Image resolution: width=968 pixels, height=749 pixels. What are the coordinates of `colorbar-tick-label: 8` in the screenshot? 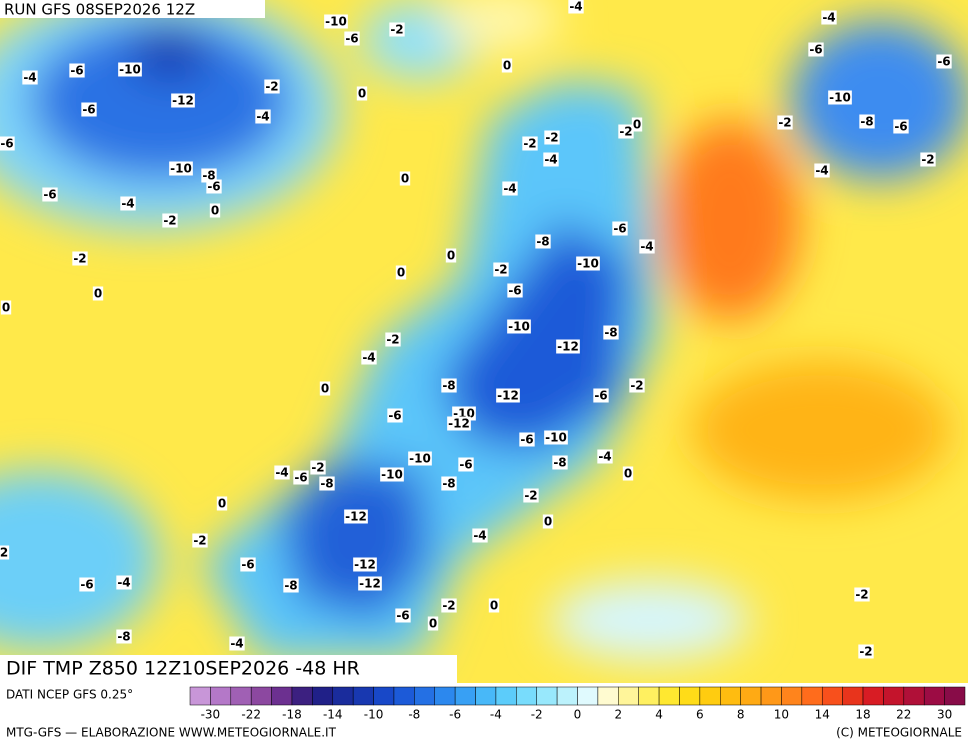 It's located at (741, 715).